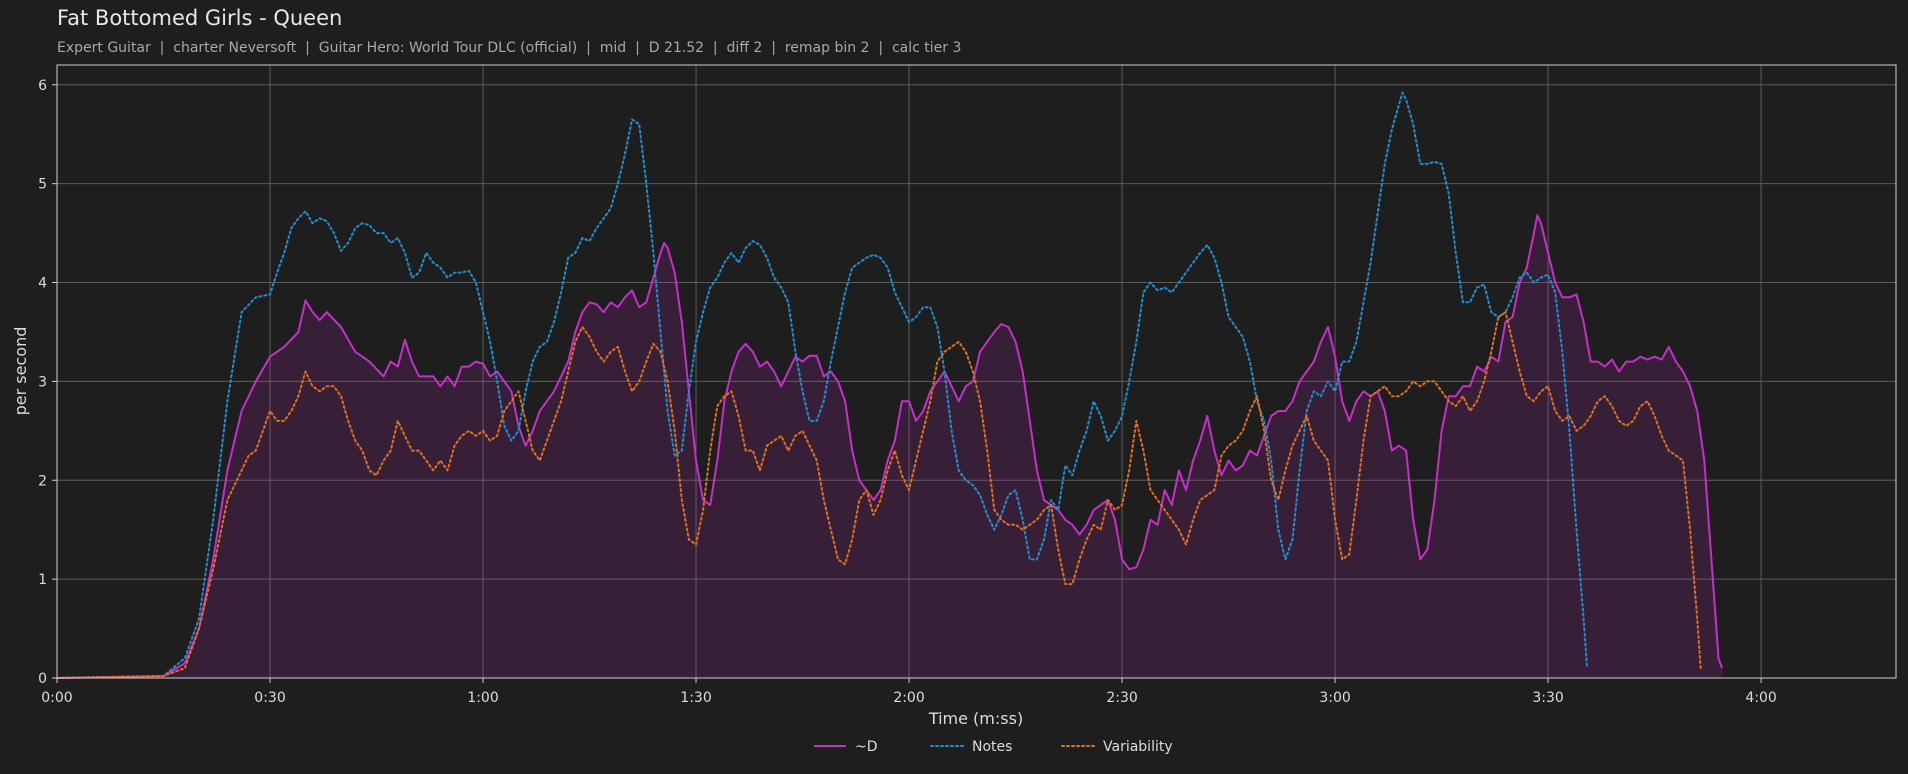 The height and width of the screenshot is (774, 1908). What do you see at coordinates (1121, 698) in the screenshot?
I see `x-tick-label: 2:30` at bounding box center [1121, 698].